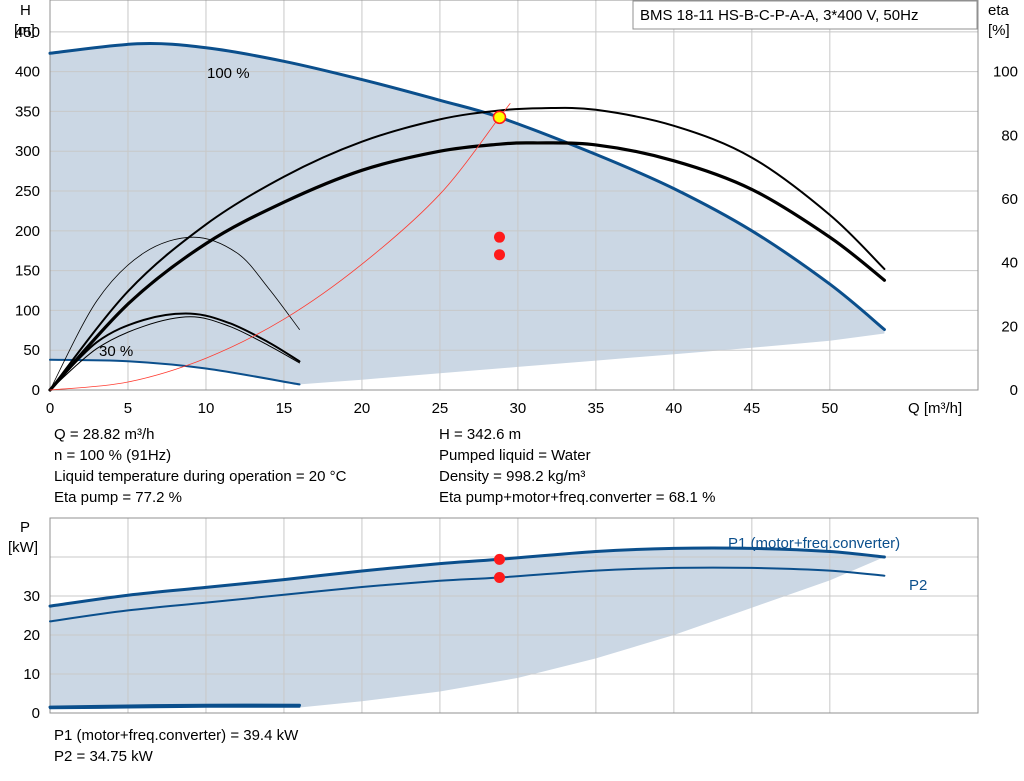 The image size is (1024, 781). What do you see at coordinates (25, 10) in the screenshot?
I see `head-y-label-h: H` at bounding box center [25, 10].